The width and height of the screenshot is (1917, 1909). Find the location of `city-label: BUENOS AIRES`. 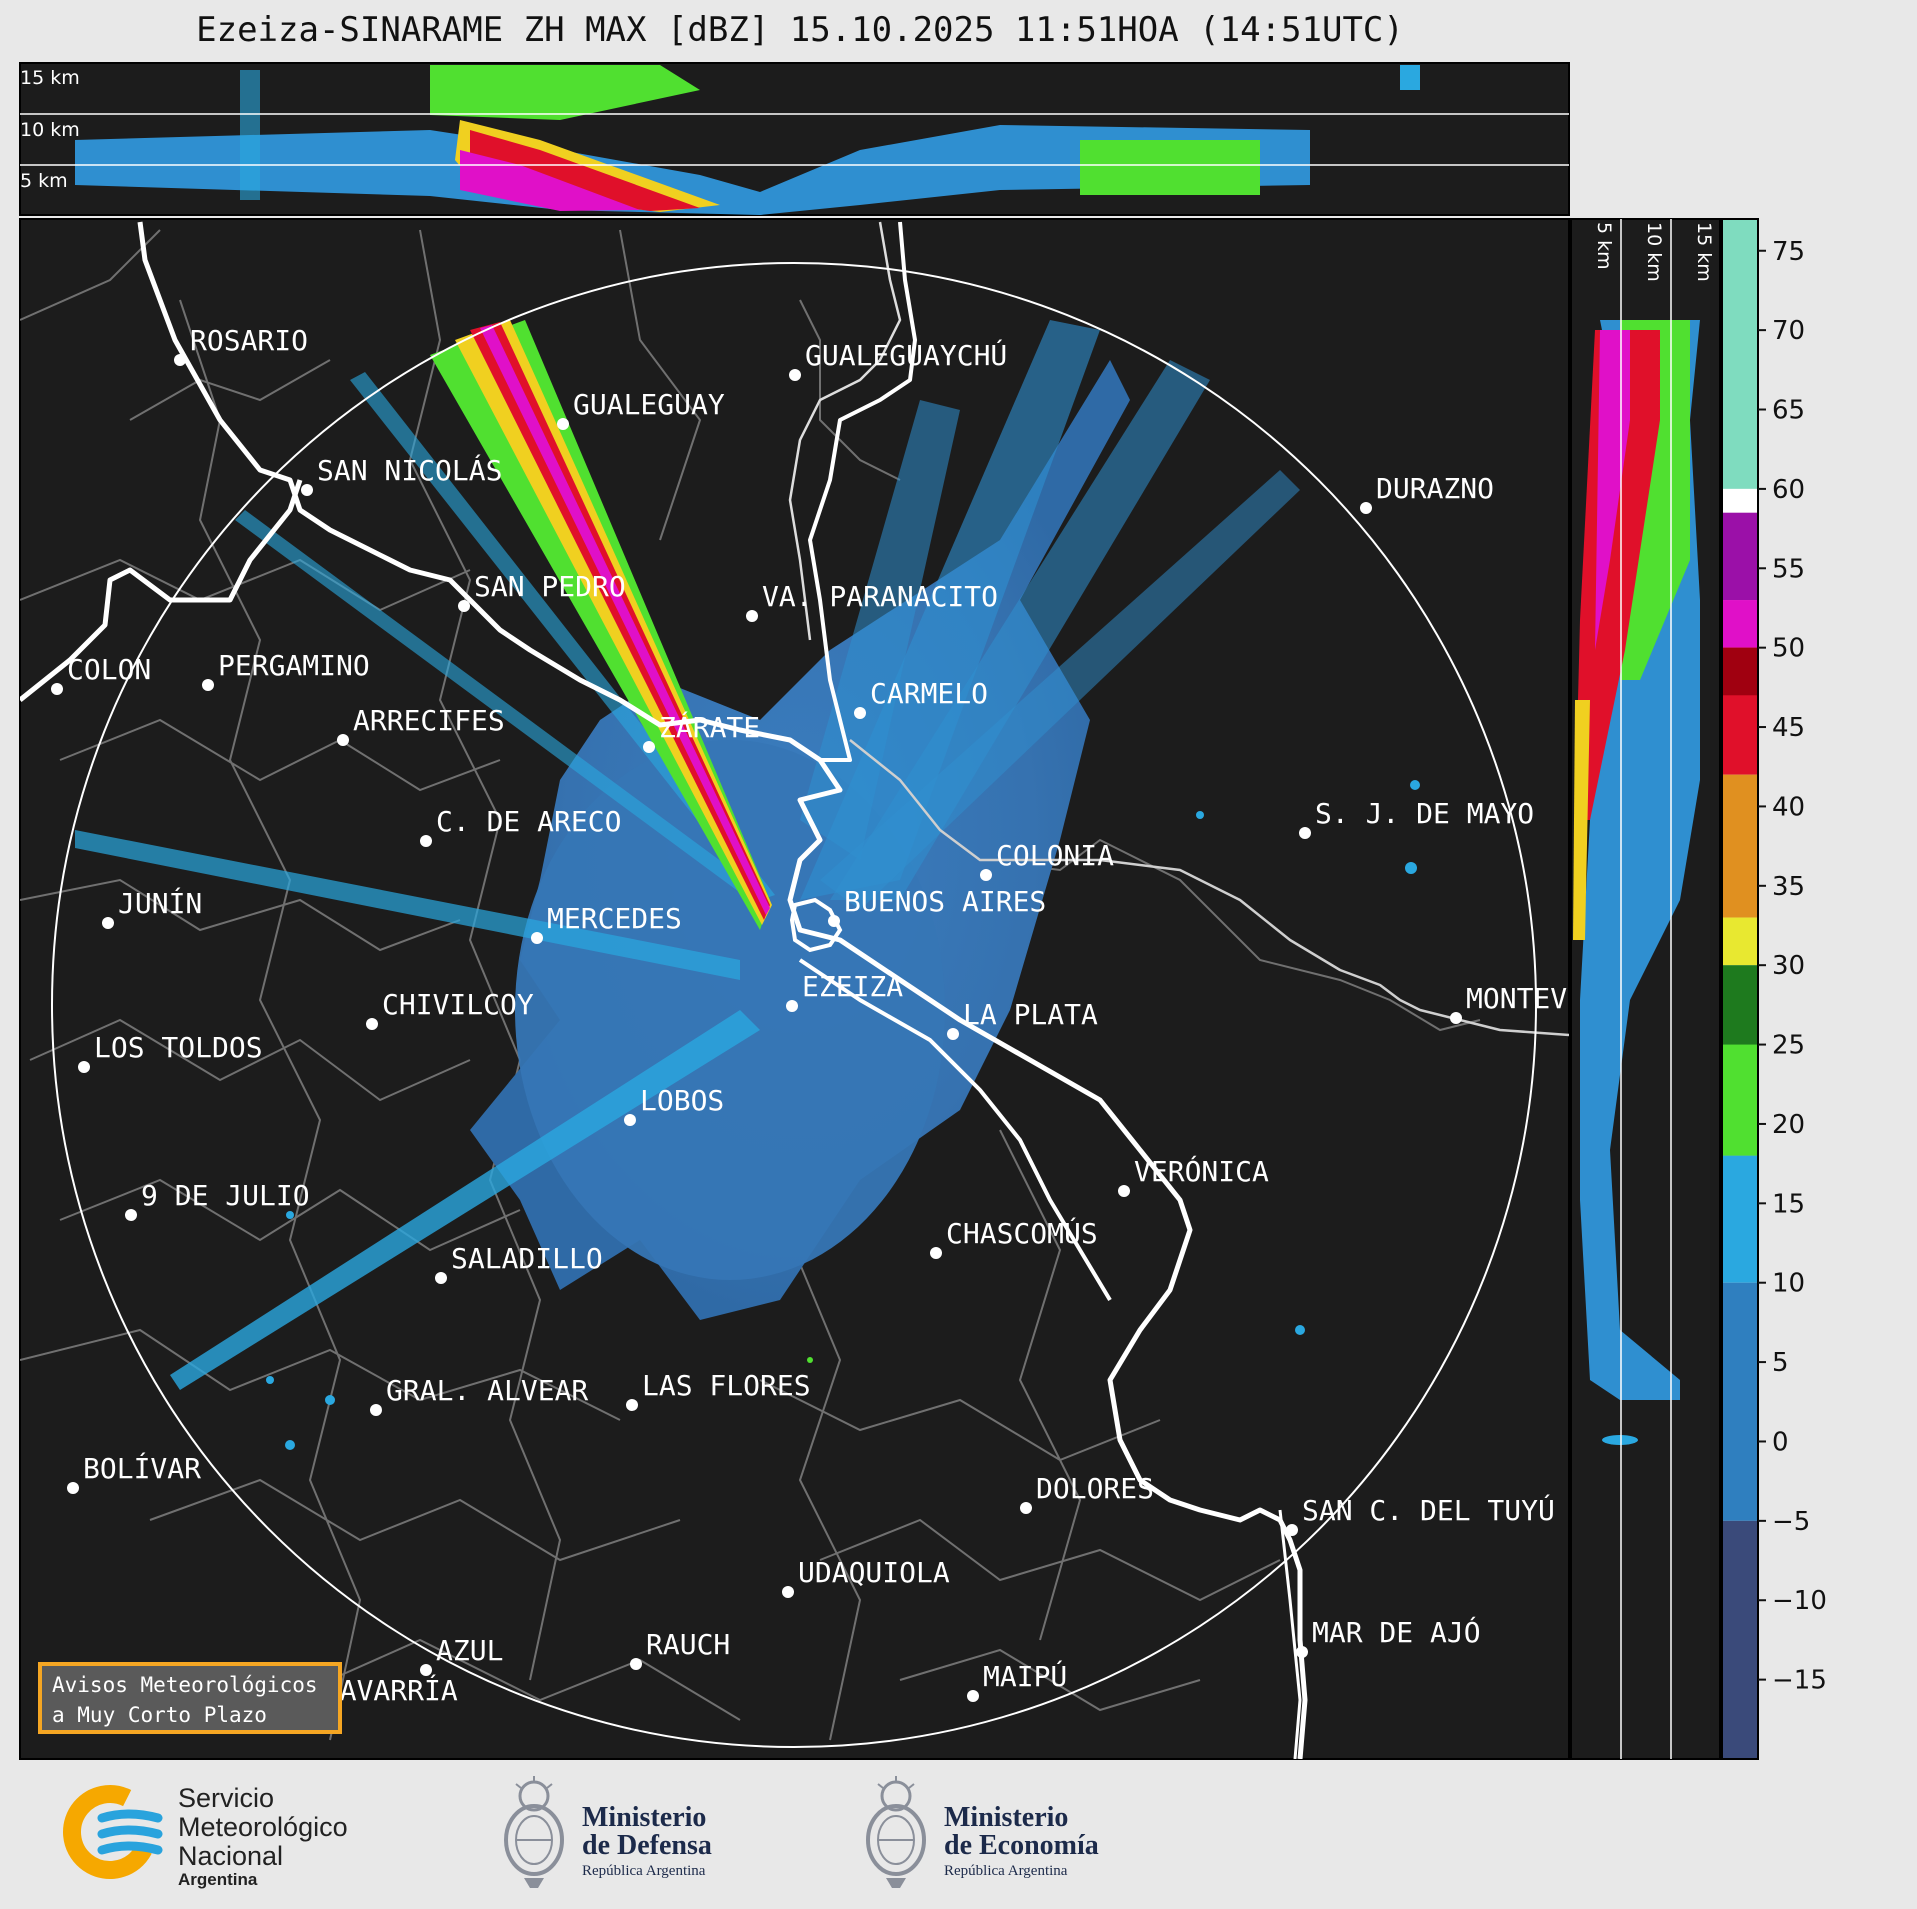

city-label: BUENOS AIRES is located at coordinates (945, 901).